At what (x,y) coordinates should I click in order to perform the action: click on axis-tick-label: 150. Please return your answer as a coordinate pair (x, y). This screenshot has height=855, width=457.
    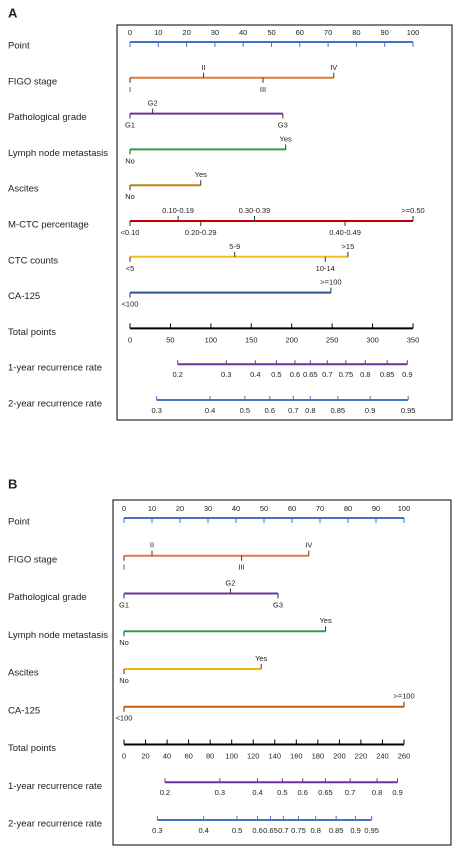
    Looking at the image, I should click on (251, 339).